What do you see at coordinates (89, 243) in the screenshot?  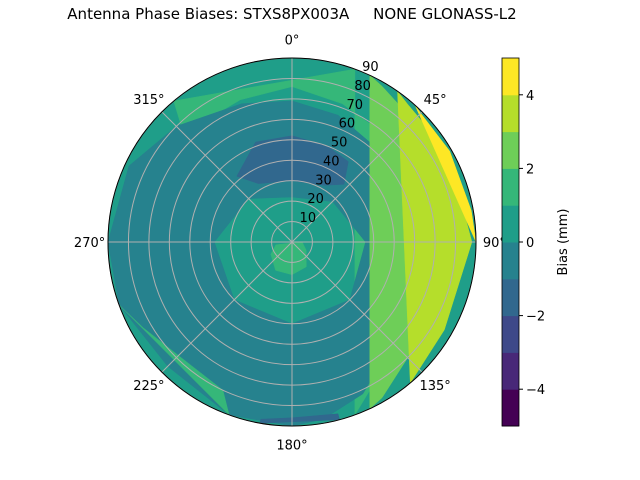 I see `theta-tick-label: 270°` at bounding box center [89, 243].